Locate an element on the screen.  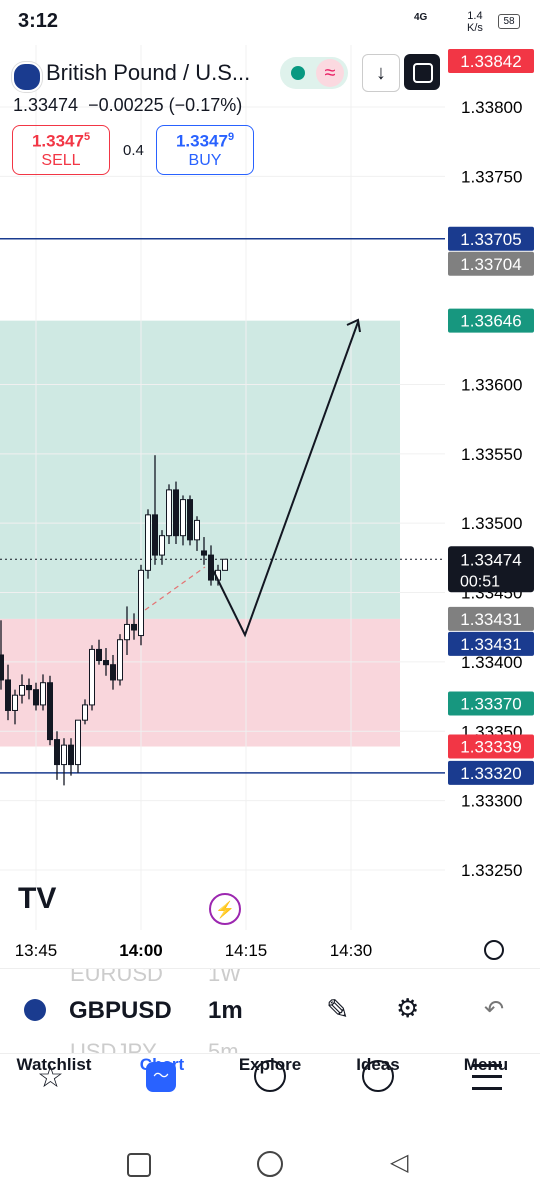
price-line: 1.33474 −0.00225 (−0.17%) is located at coordinates (127, 105).